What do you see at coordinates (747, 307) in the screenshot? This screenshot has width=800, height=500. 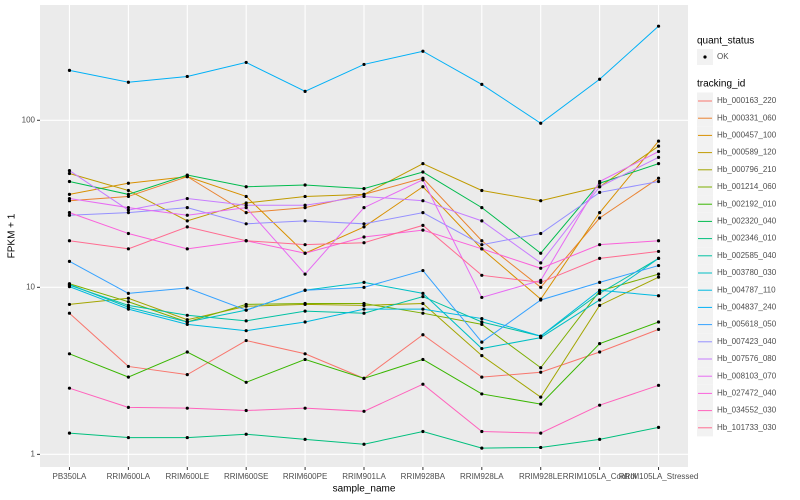 I see `legend-label: Hb_004837_240` at bounding box center [747, 307].